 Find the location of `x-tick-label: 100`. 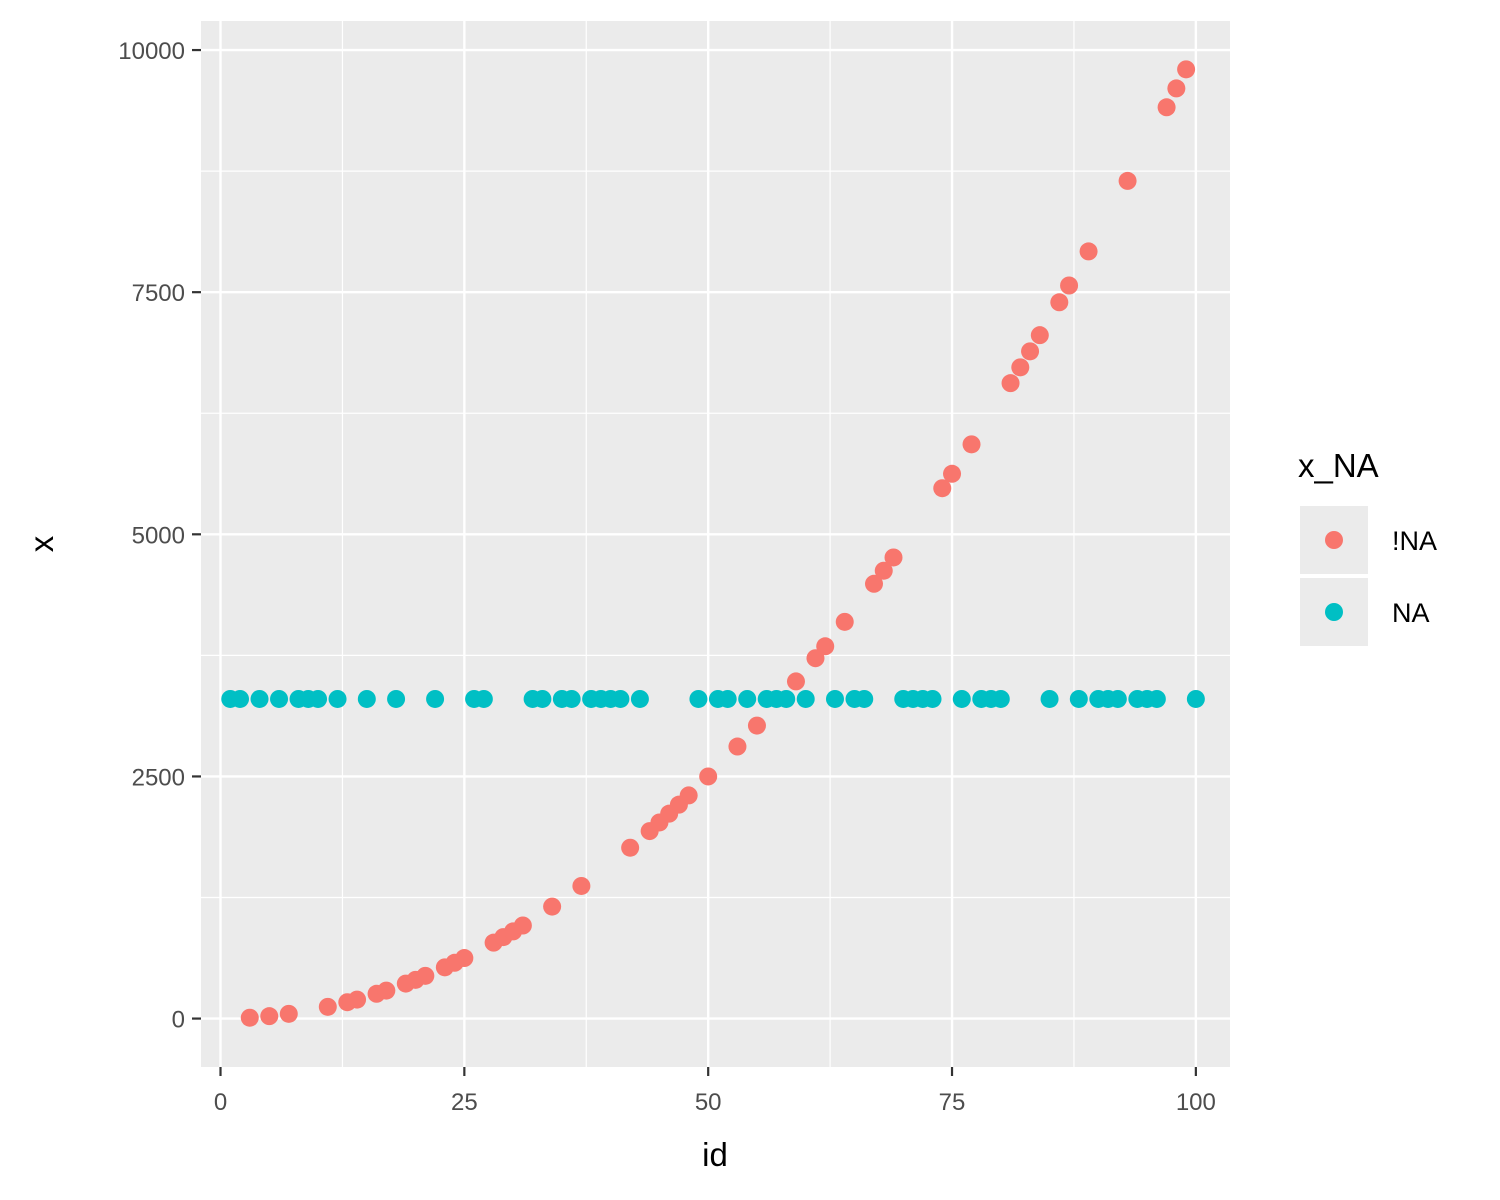

x-tick-label: 100 is located at coordinates (1196, 1102).